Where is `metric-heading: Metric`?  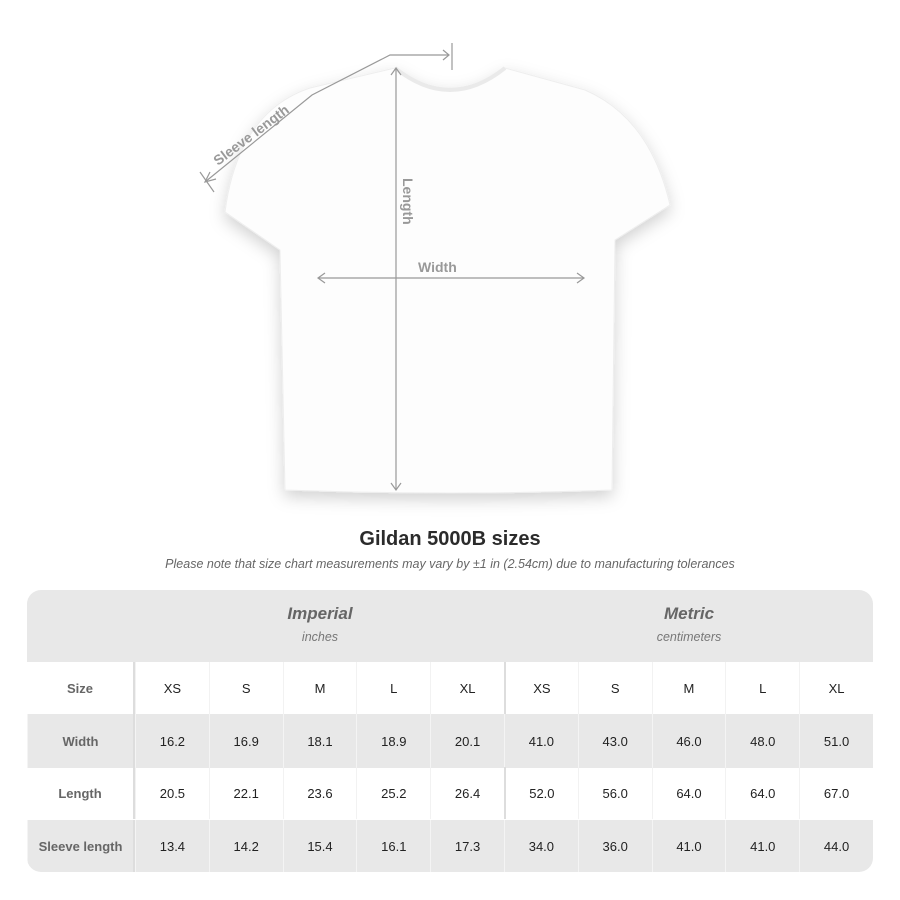 metric-heading: Metric is located at coordinates (689, 613).